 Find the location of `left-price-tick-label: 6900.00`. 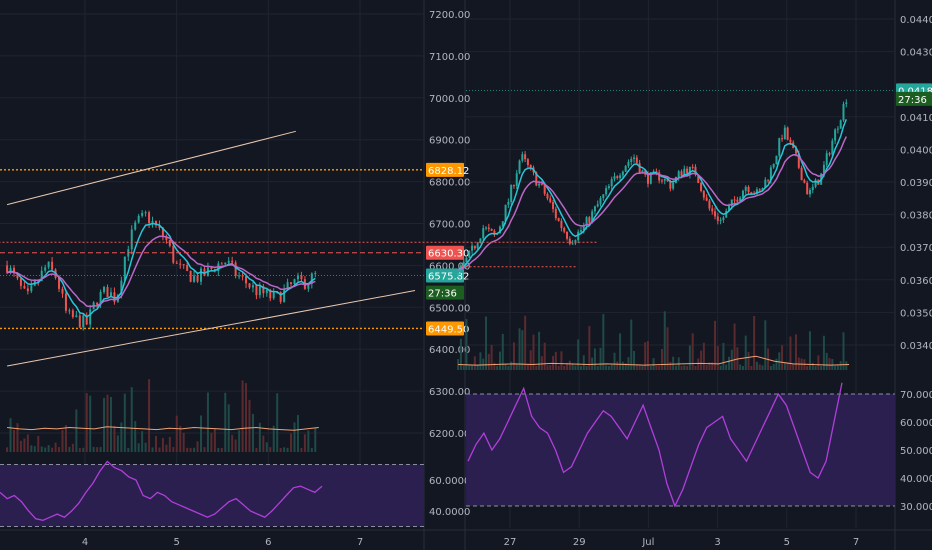

left-price-tick-label: 6900.00 is located at coordinates (449, 141).